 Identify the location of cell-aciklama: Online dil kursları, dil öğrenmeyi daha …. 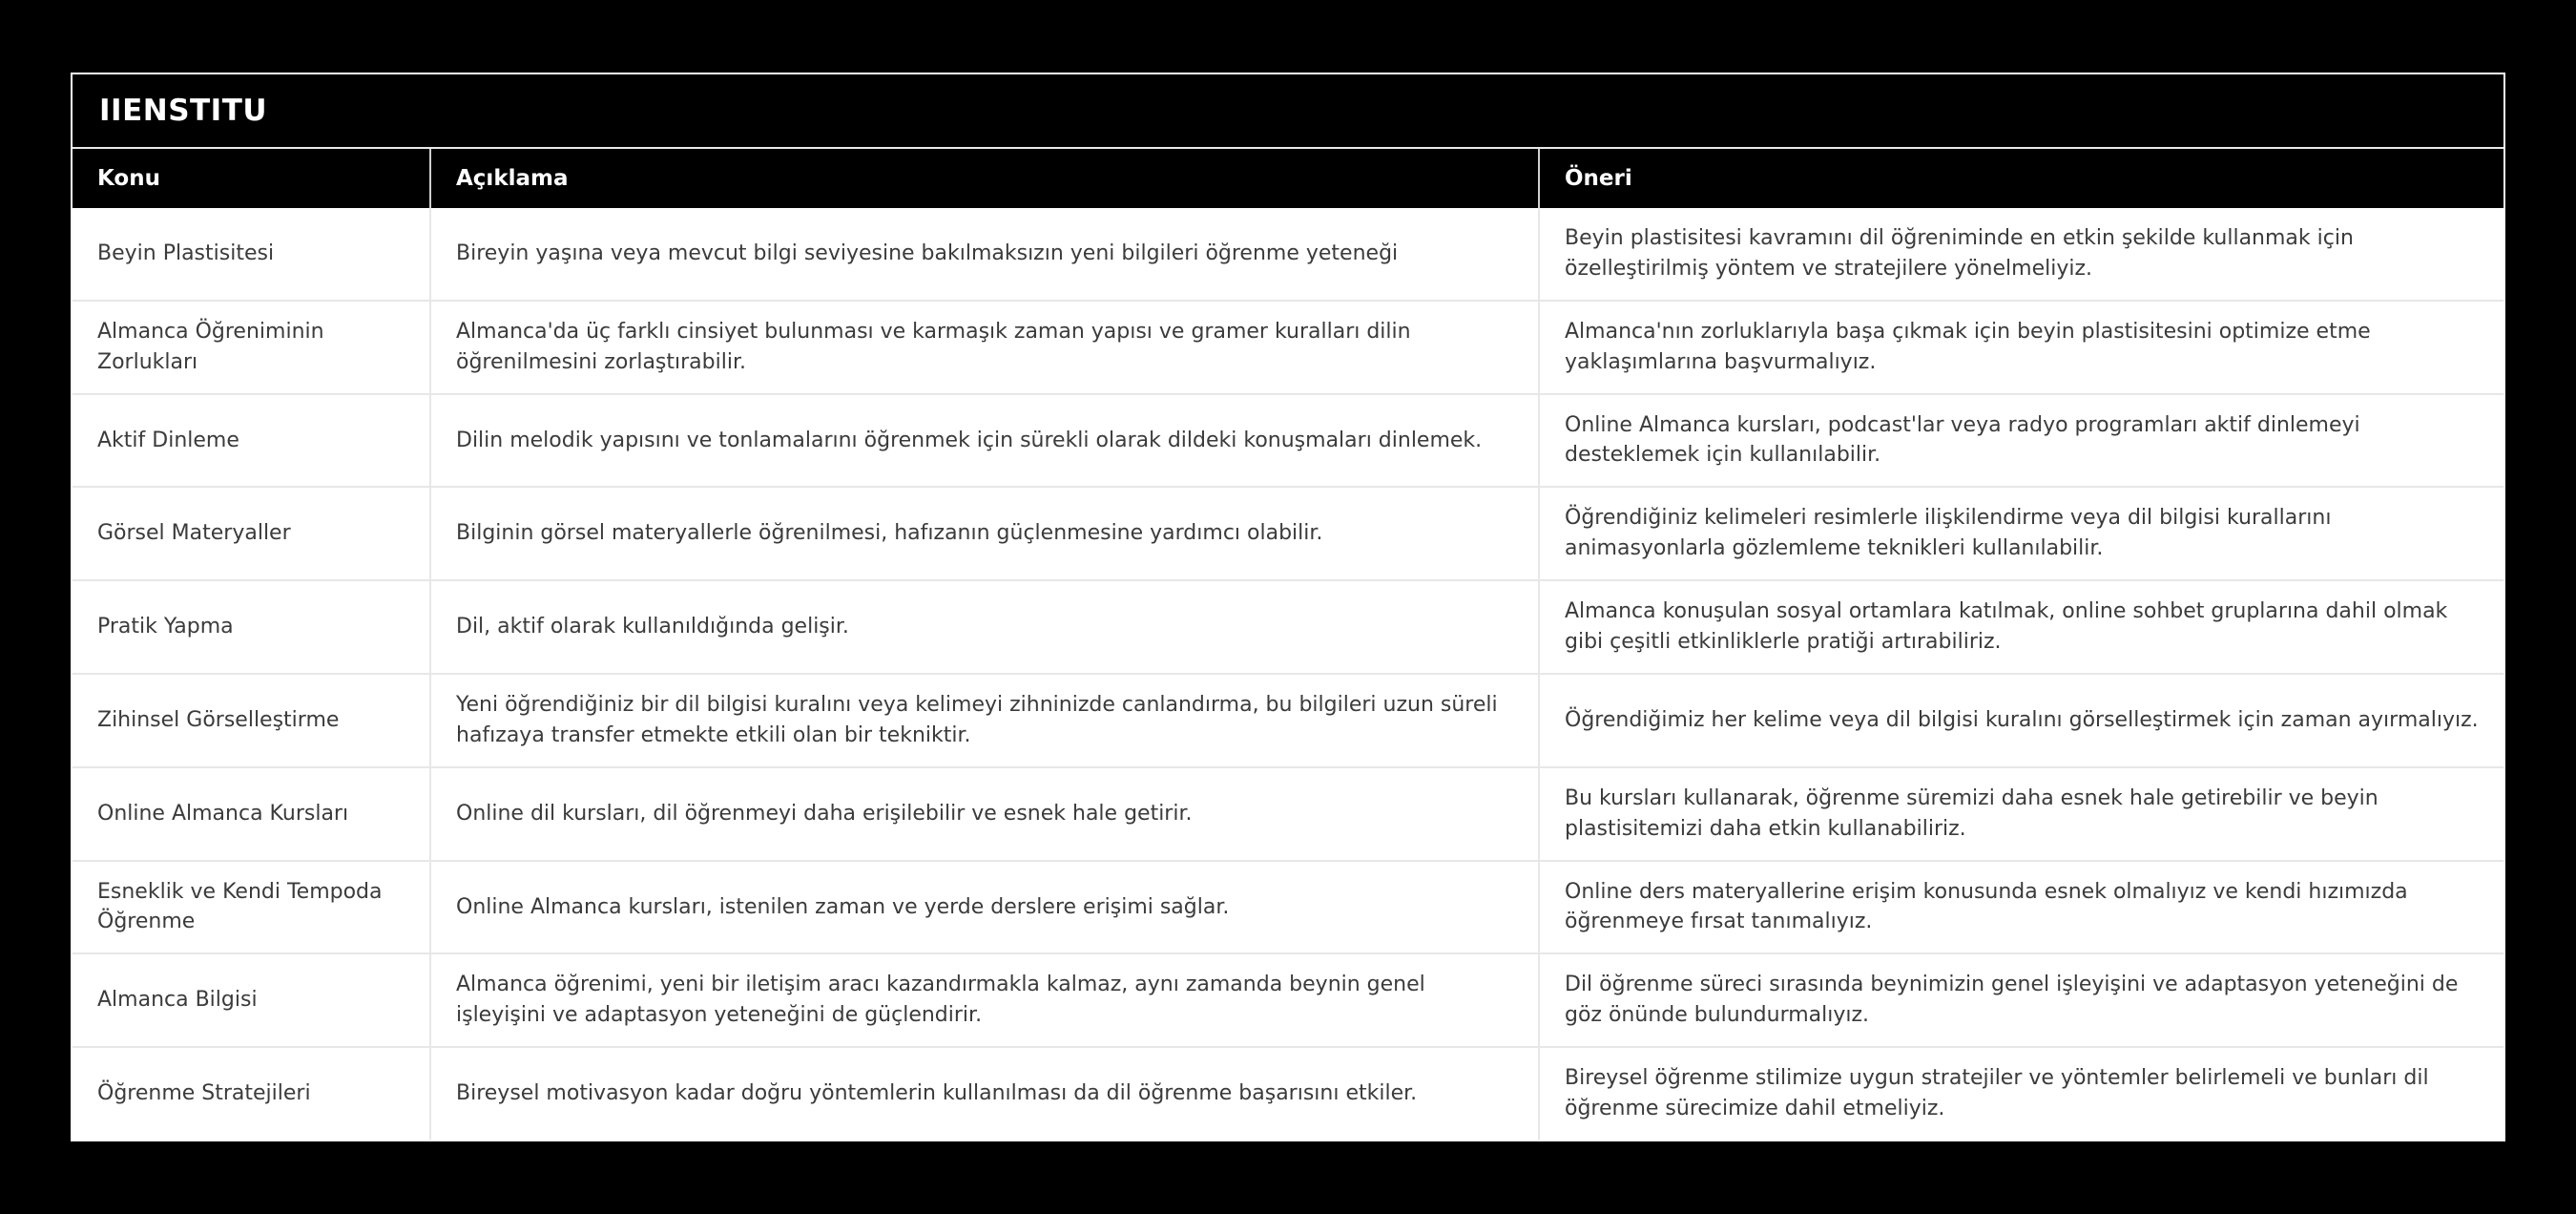
(983, 813).